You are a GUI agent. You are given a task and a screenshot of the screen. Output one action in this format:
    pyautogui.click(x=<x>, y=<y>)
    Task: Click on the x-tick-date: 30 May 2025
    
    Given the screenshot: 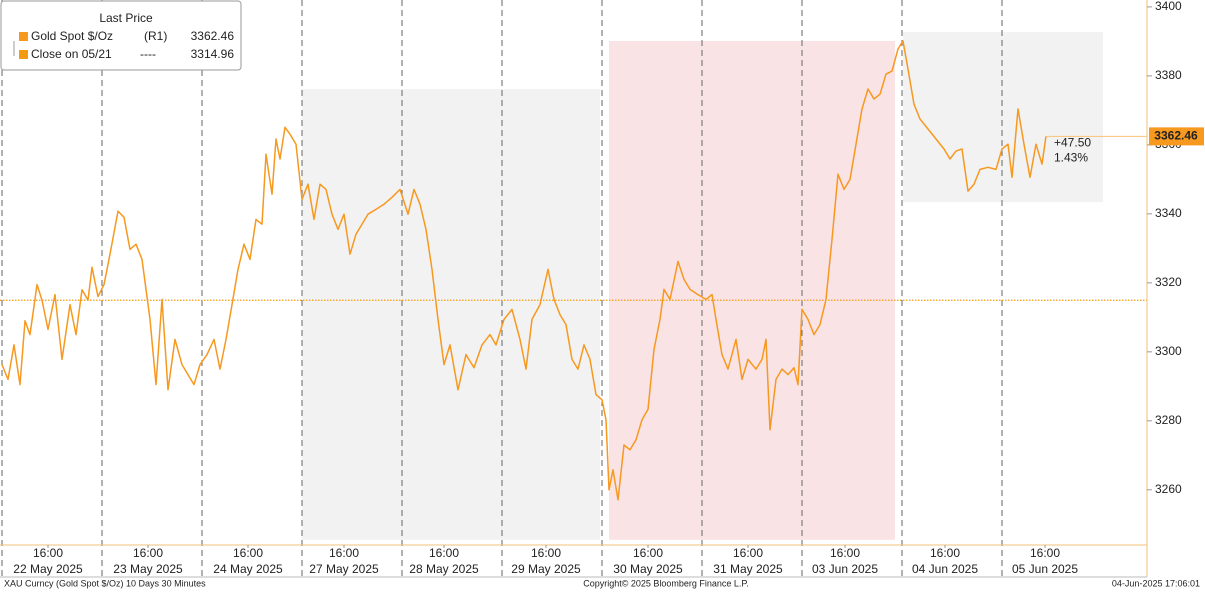 What is the action you would take?
    pyautogui.click(x=648, y=569)
    